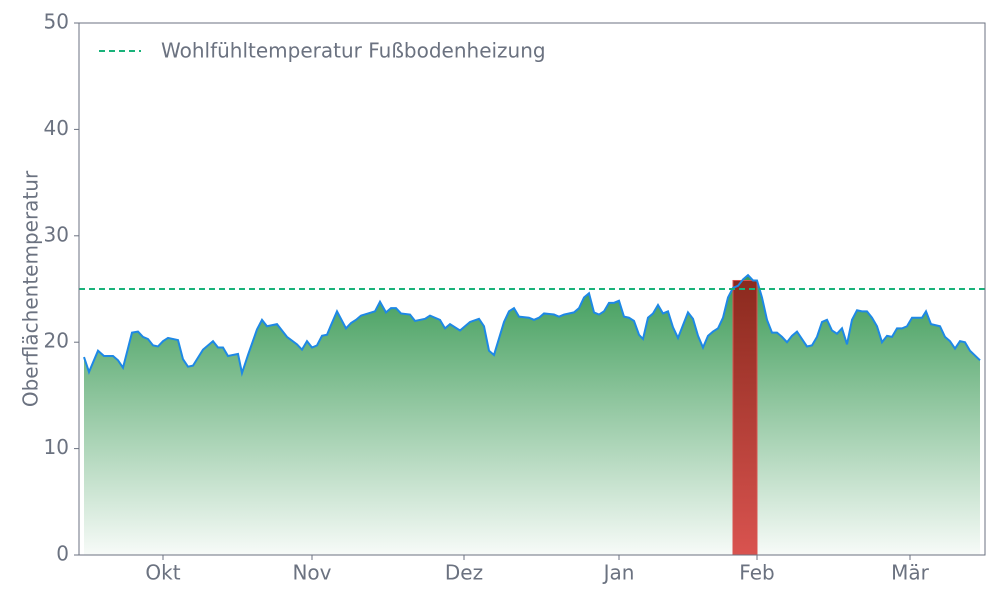 The width and height of the screenshot is (1000, 604). I want to click on y-tick-label: 40, so click(56, 128).